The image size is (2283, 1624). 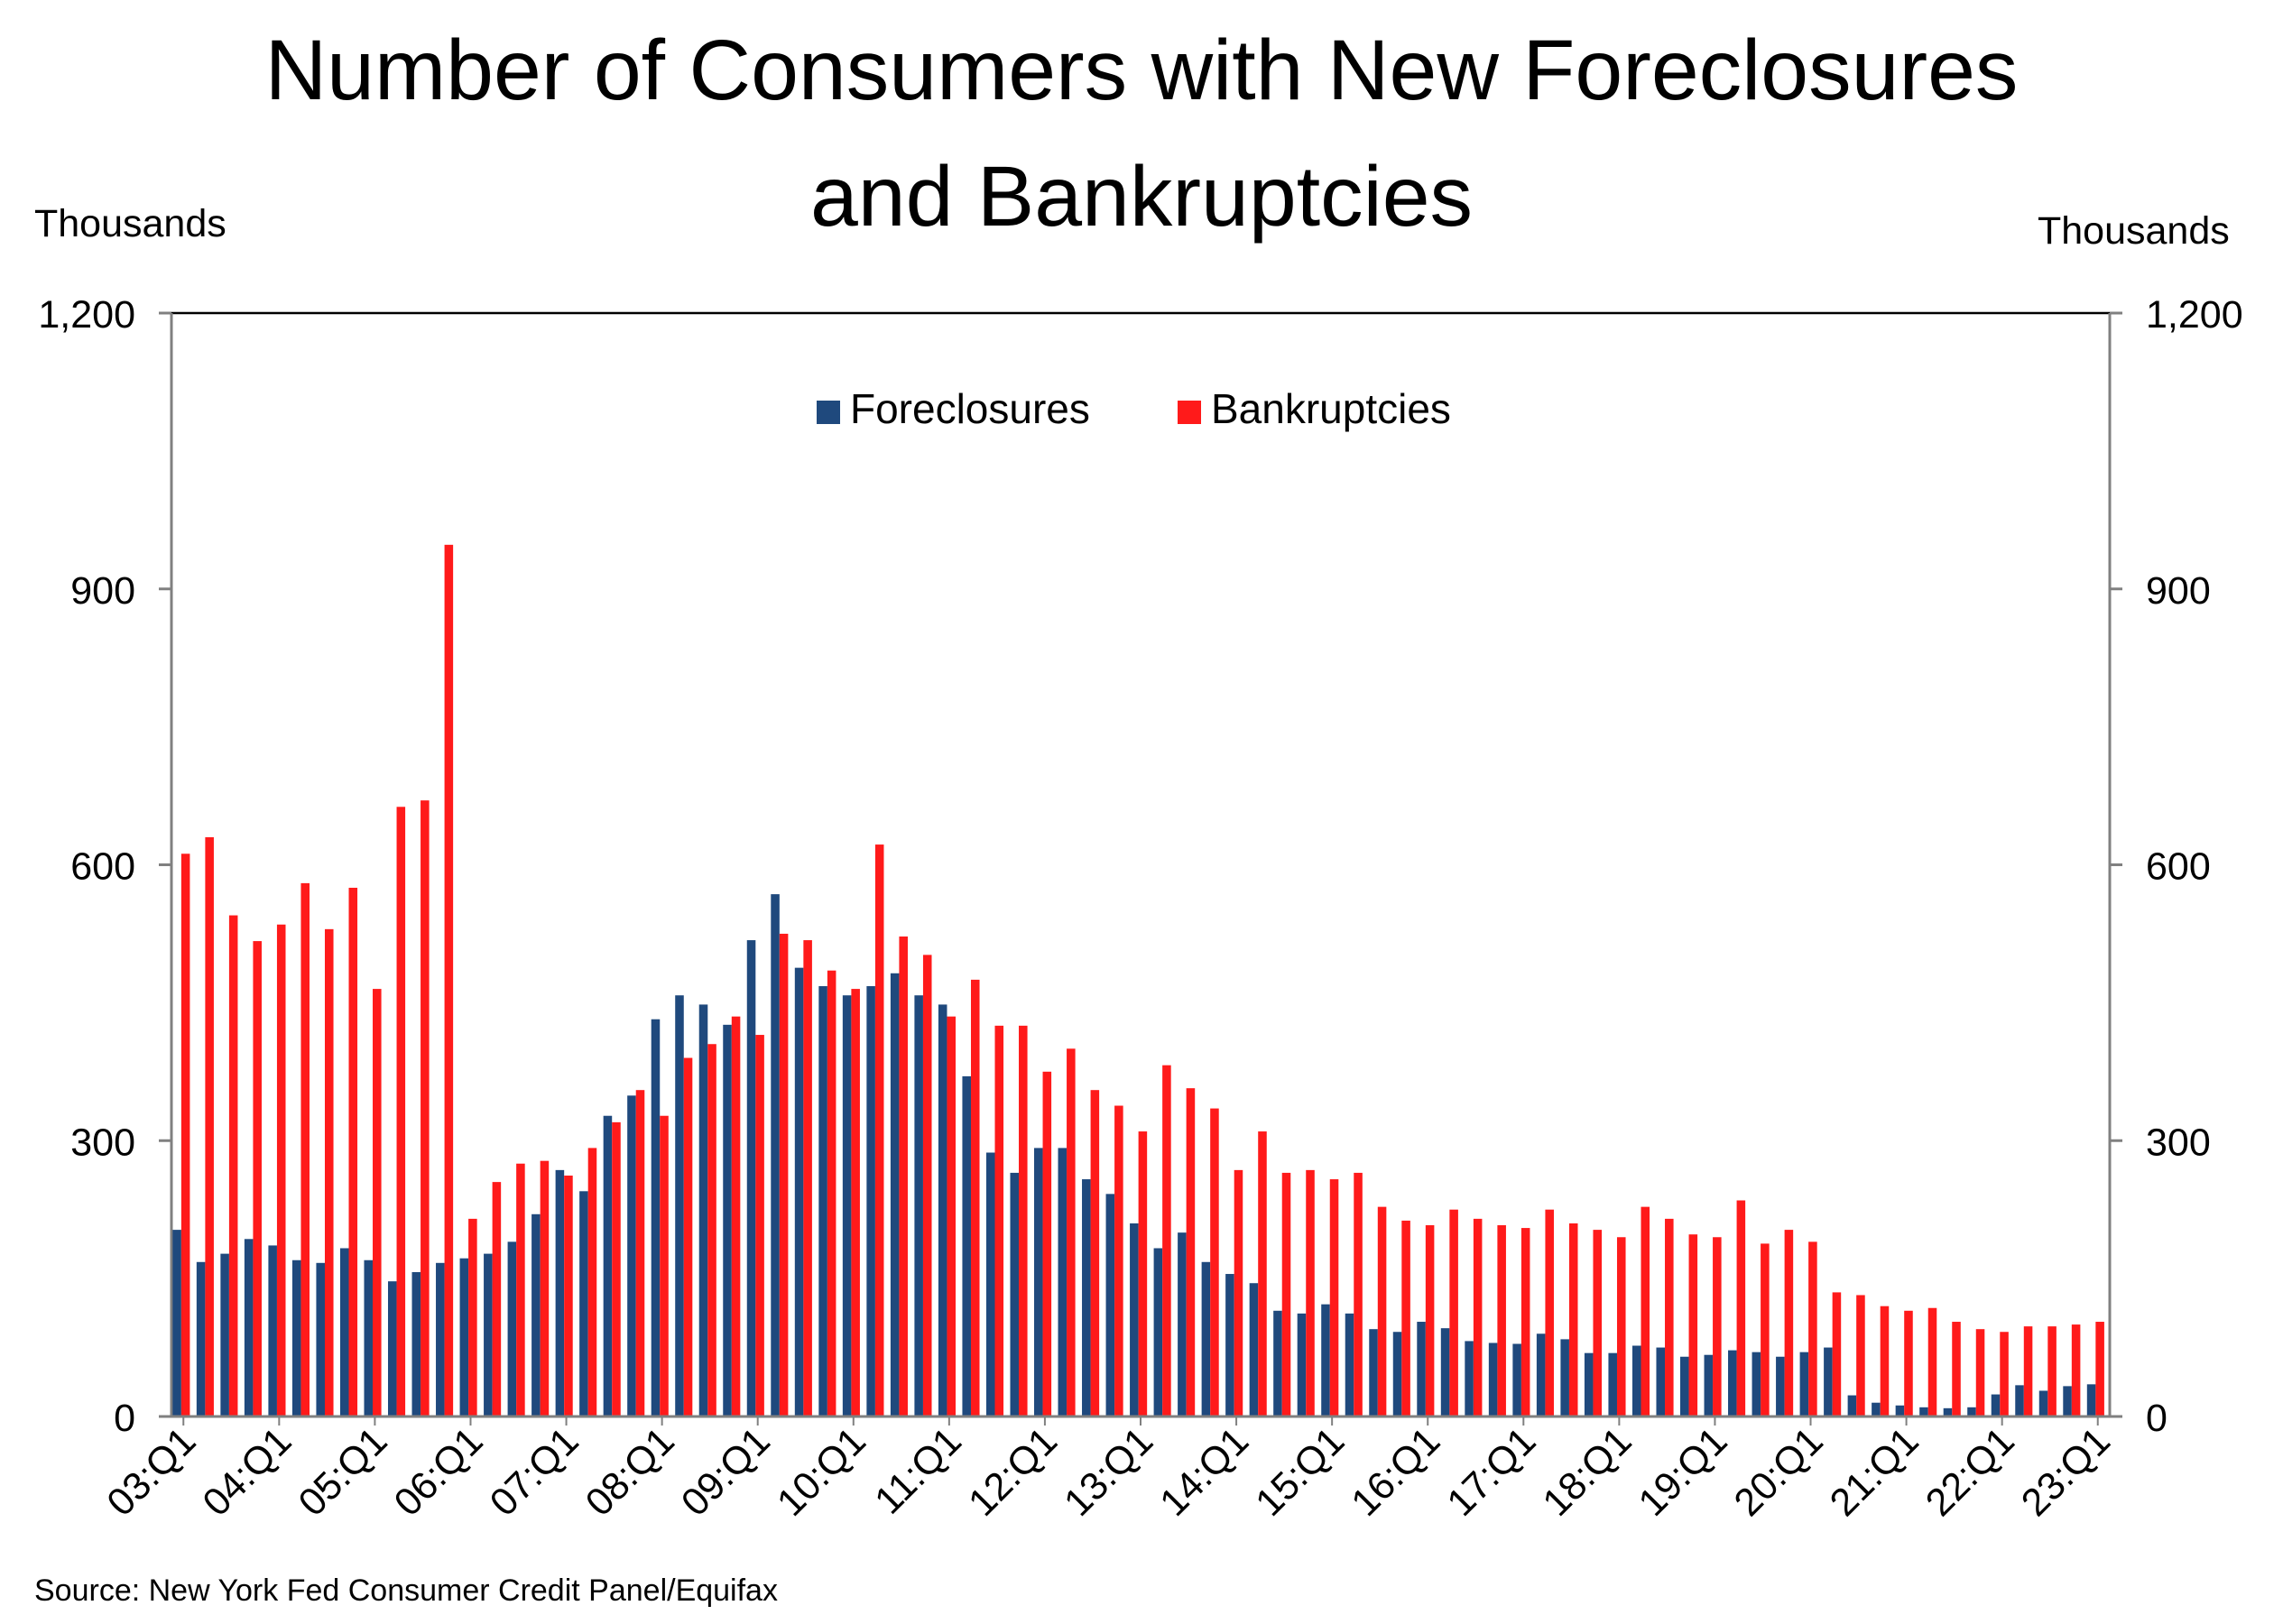 I want to click on chart-title-line-2: and Bankruptcies, so click(x=1141, y=197).